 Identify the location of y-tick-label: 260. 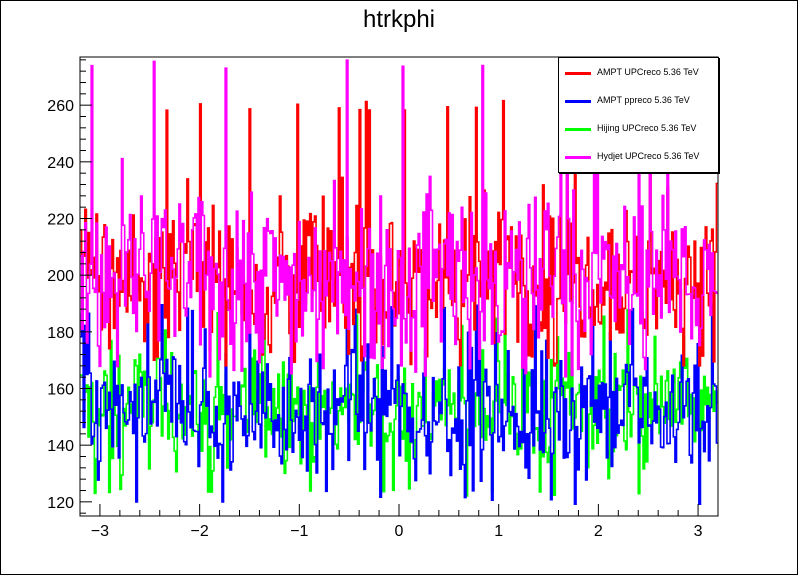
(60, 106).